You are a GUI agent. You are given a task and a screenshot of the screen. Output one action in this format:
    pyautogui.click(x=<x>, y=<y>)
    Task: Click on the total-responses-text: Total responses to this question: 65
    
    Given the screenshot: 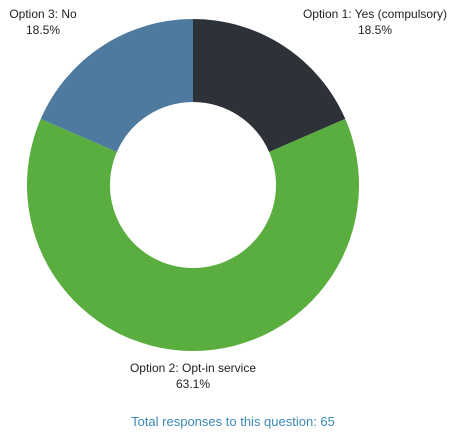 What is the action you would take?
    pyautogui.click(x=233, y=421)
    